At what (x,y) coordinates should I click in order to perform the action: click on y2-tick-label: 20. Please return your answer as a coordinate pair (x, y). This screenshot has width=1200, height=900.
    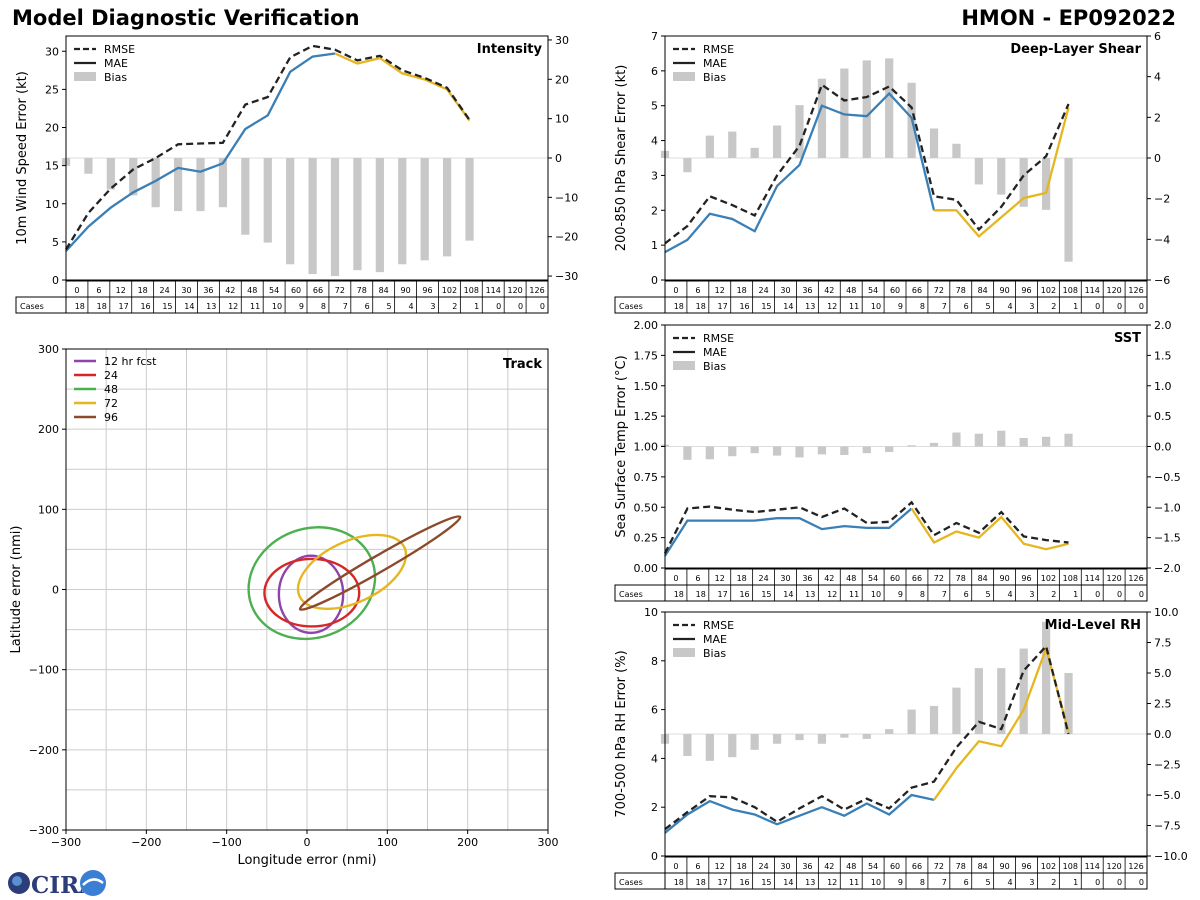
    Looking at the image, I should click on (562, 79).